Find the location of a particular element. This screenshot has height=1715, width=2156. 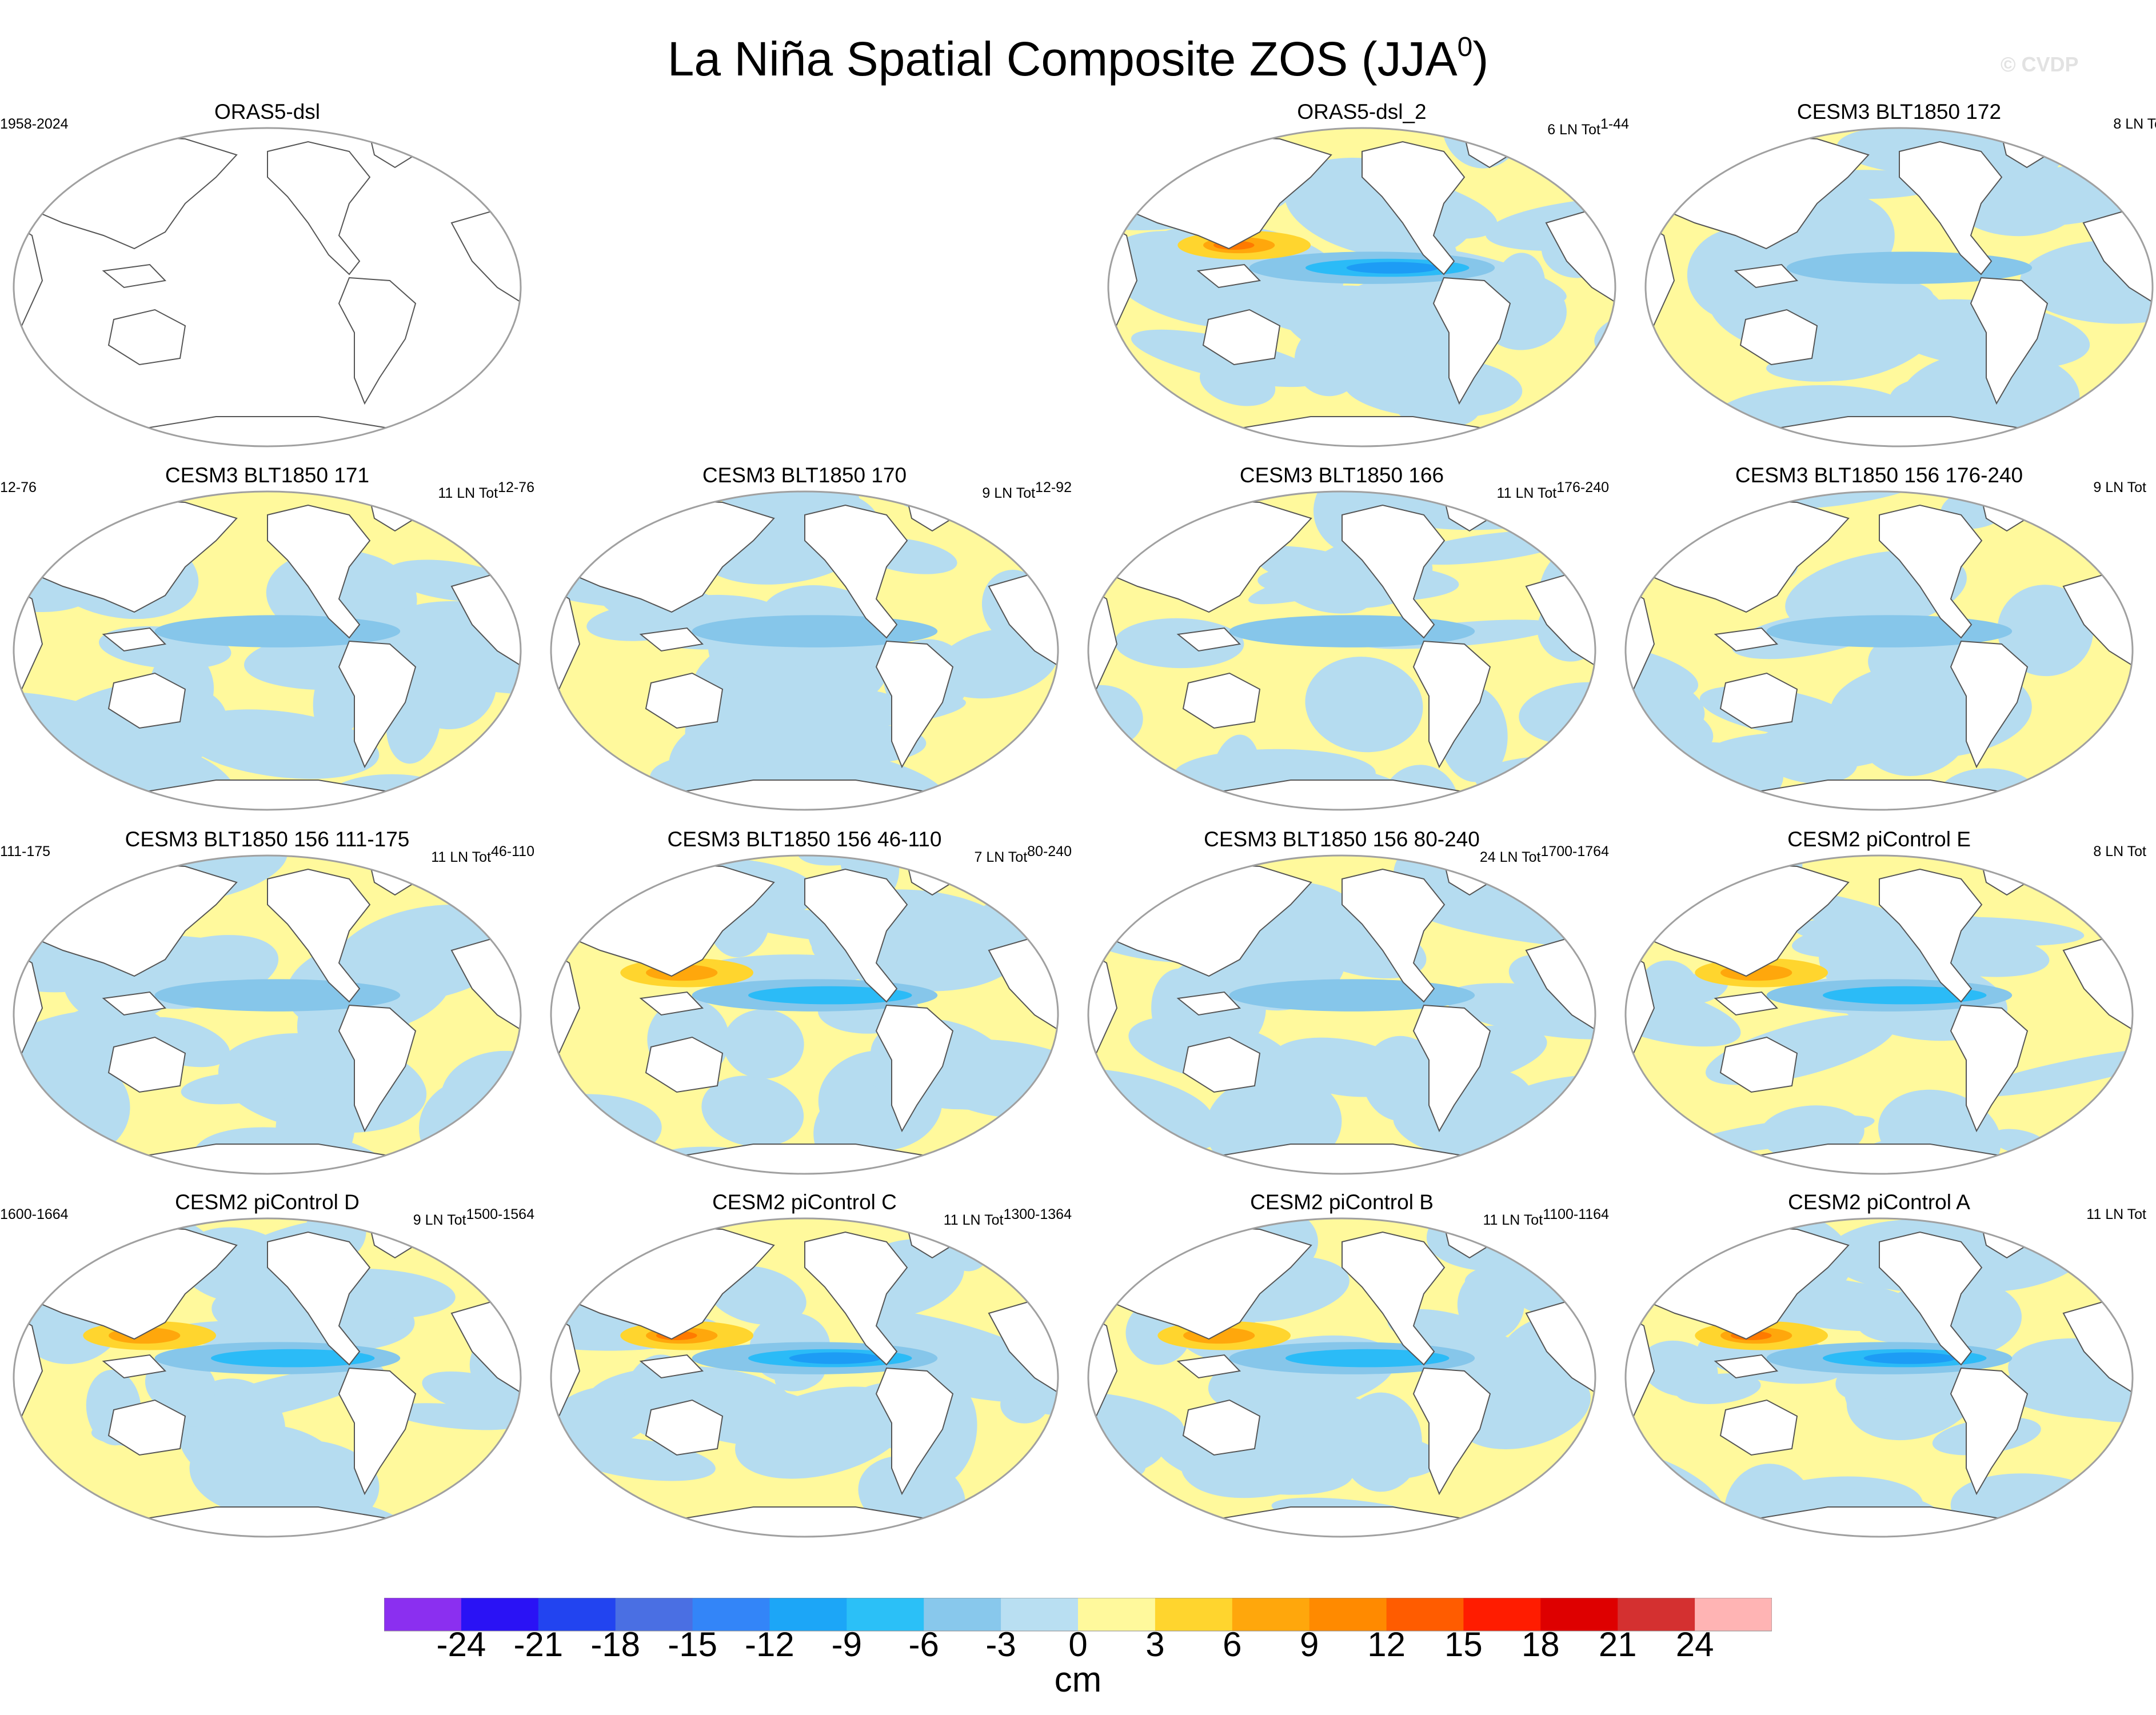

colorbar-tick-label: 9 is located at coordinates (1309, 1643).